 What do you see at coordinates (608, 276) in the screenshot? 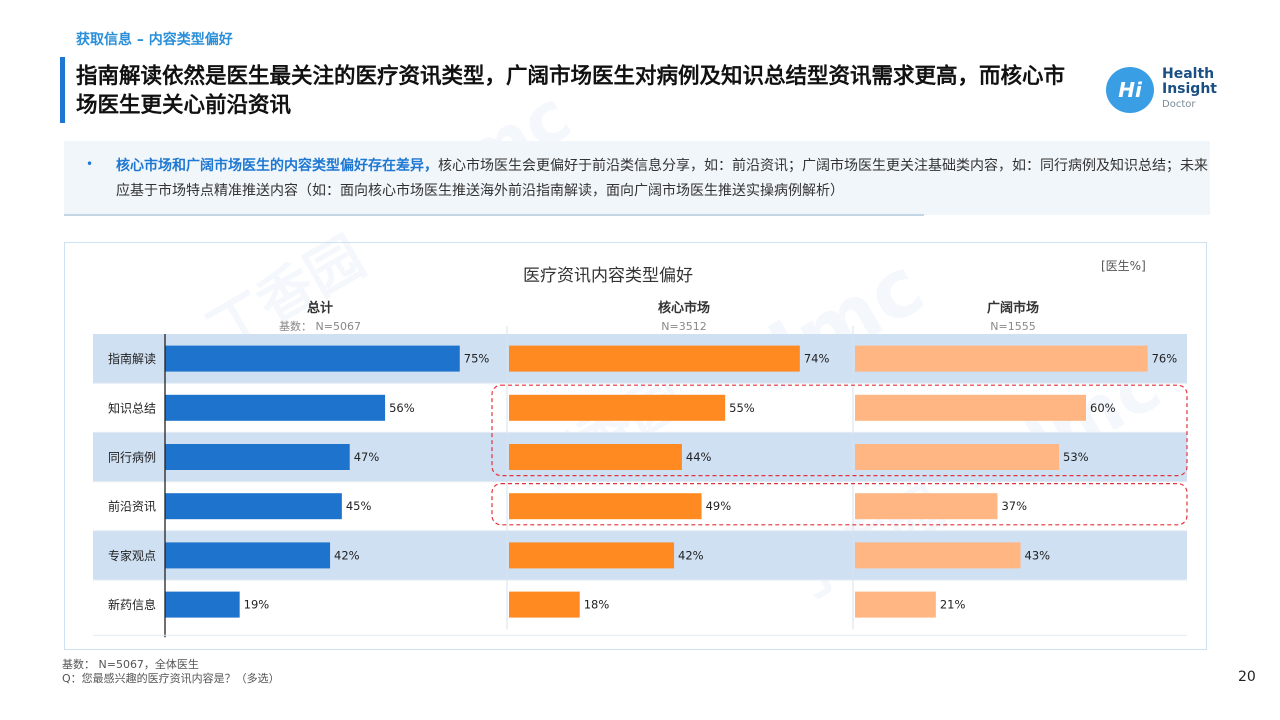
I see `chart-title: 医疗资讯内容类型偏好` at bounding box center [608, 276].